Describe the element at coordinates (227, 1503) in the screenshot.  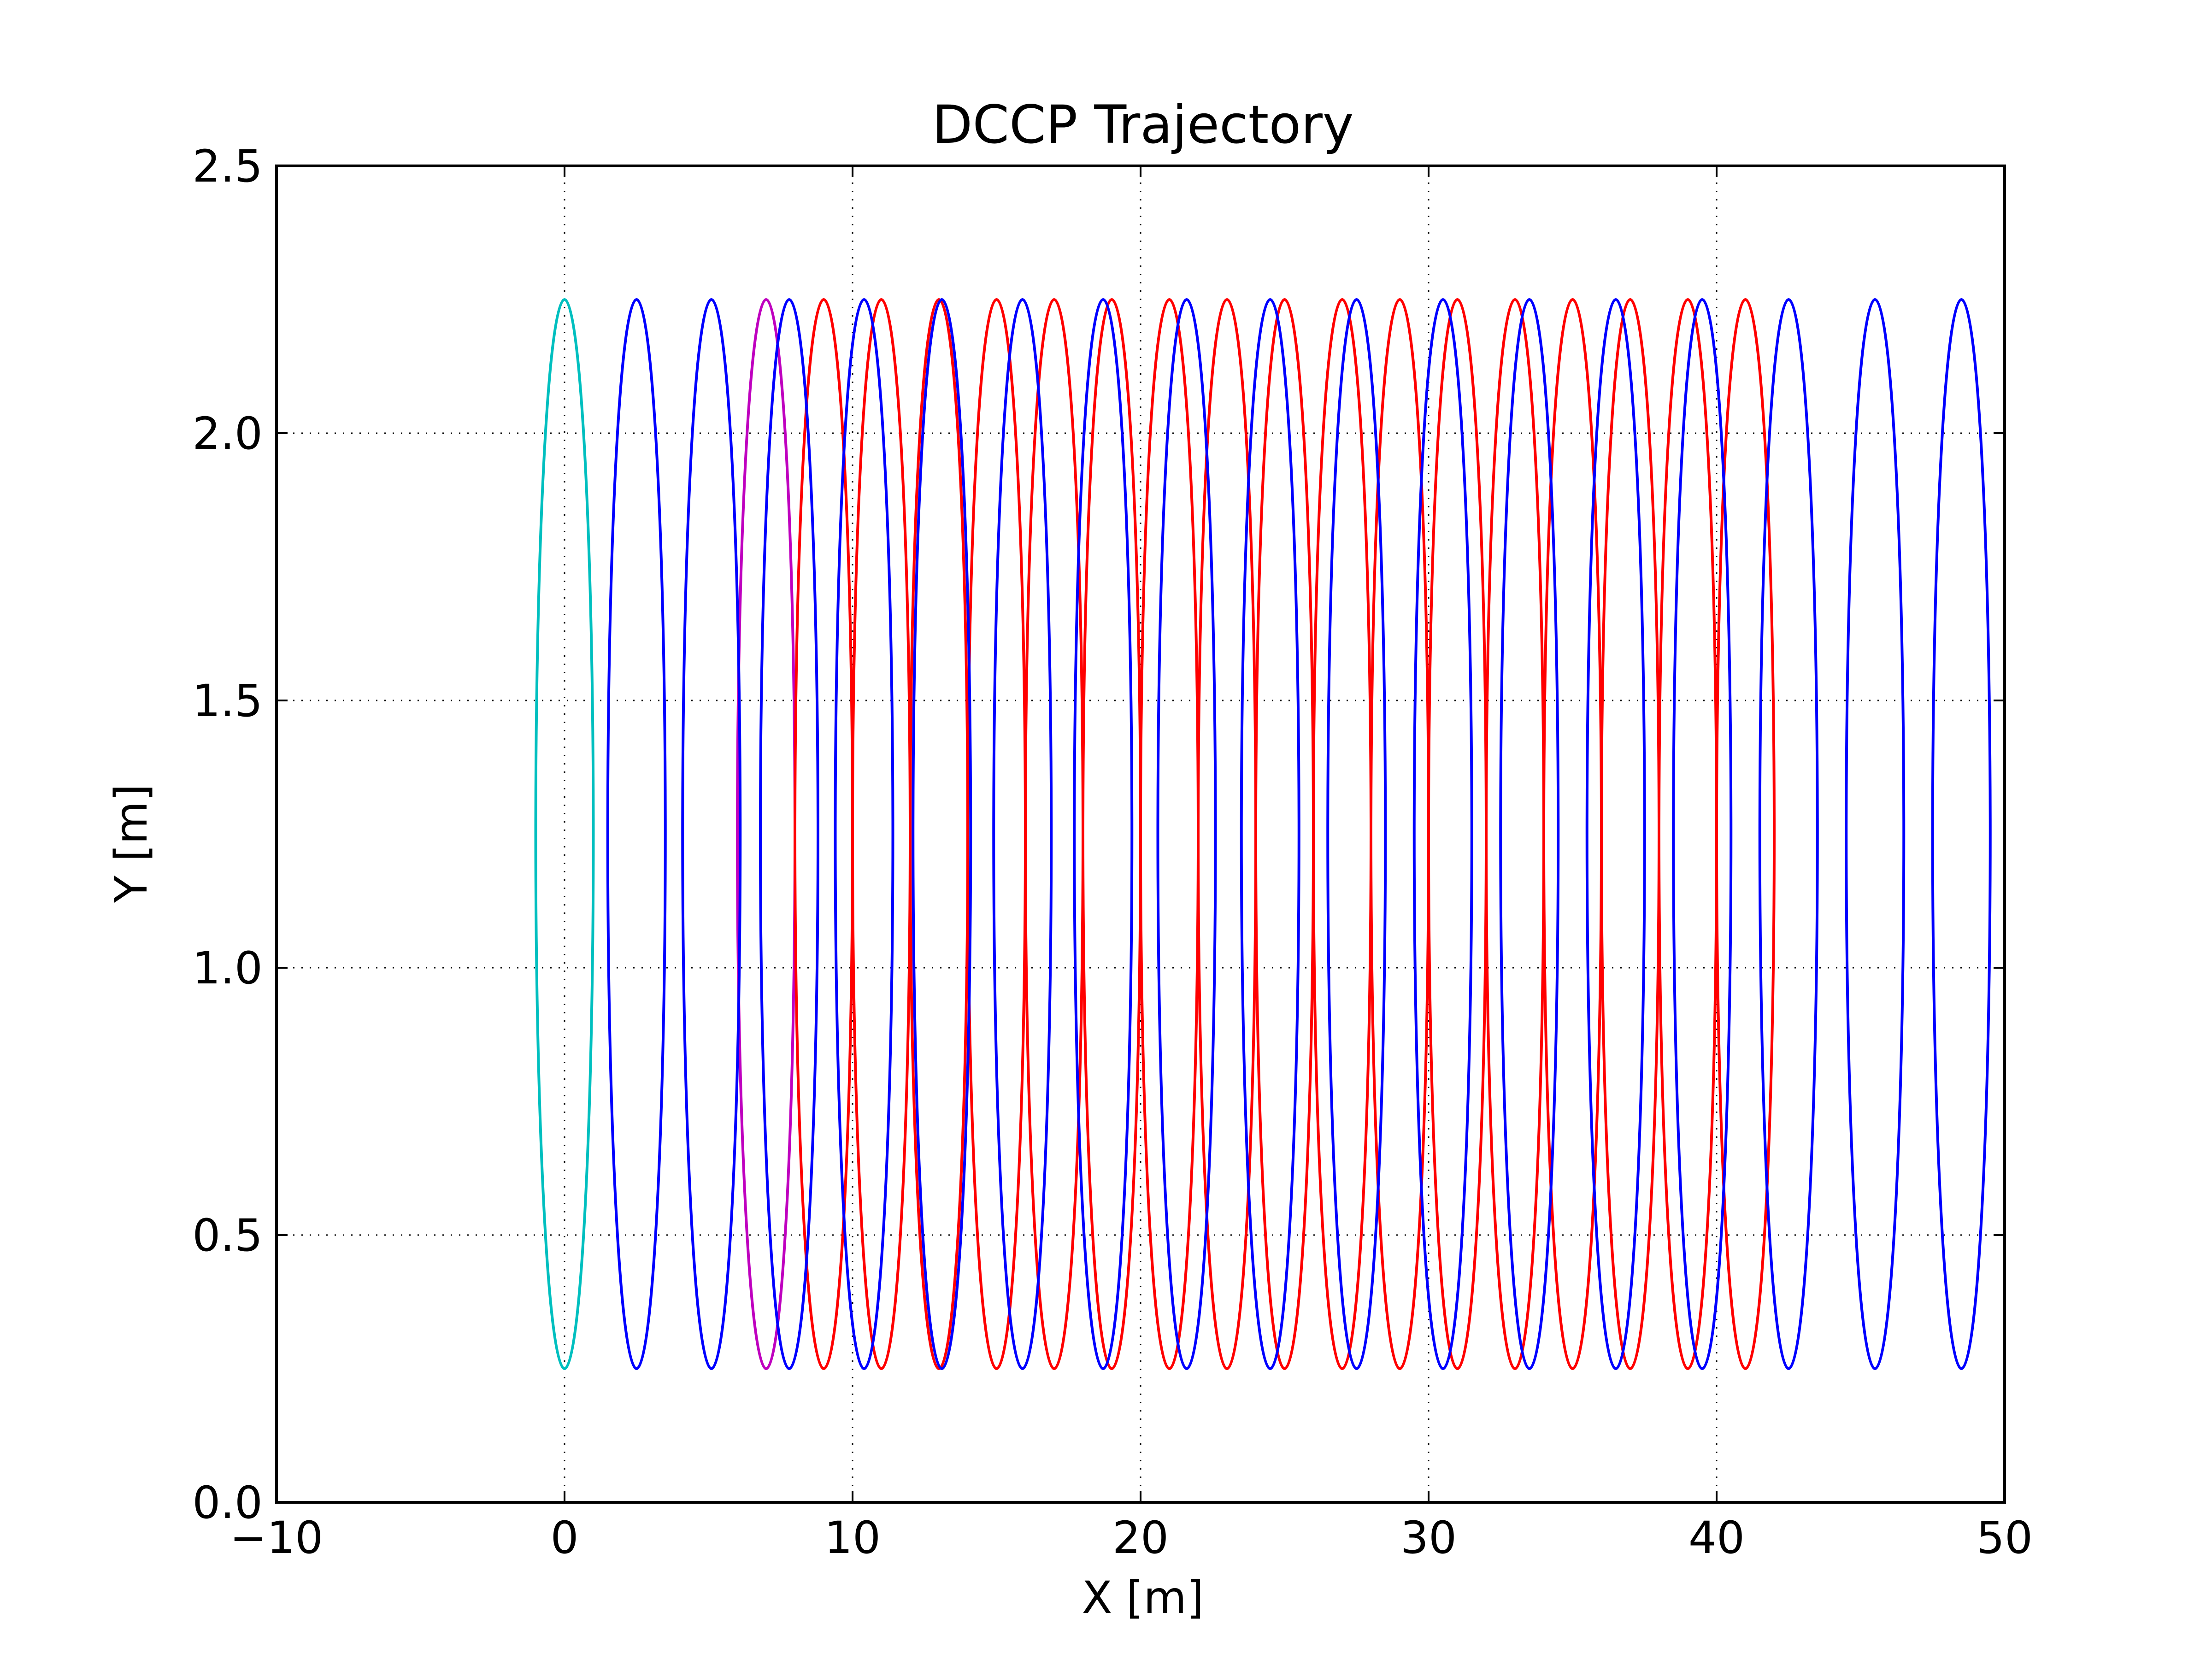
I see `y-tick-label: 0.0` at that location.